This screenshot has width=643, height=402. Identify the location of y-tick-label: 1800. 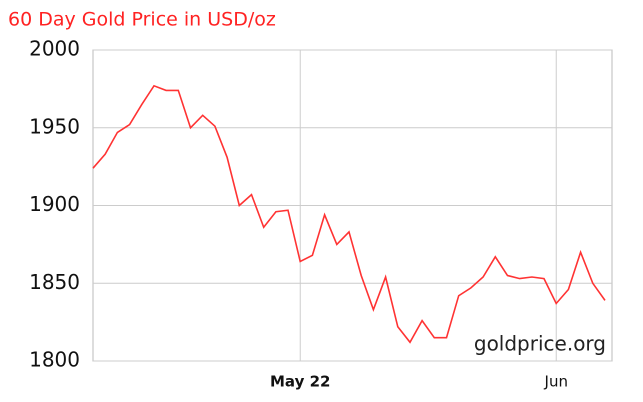
(54, 360).